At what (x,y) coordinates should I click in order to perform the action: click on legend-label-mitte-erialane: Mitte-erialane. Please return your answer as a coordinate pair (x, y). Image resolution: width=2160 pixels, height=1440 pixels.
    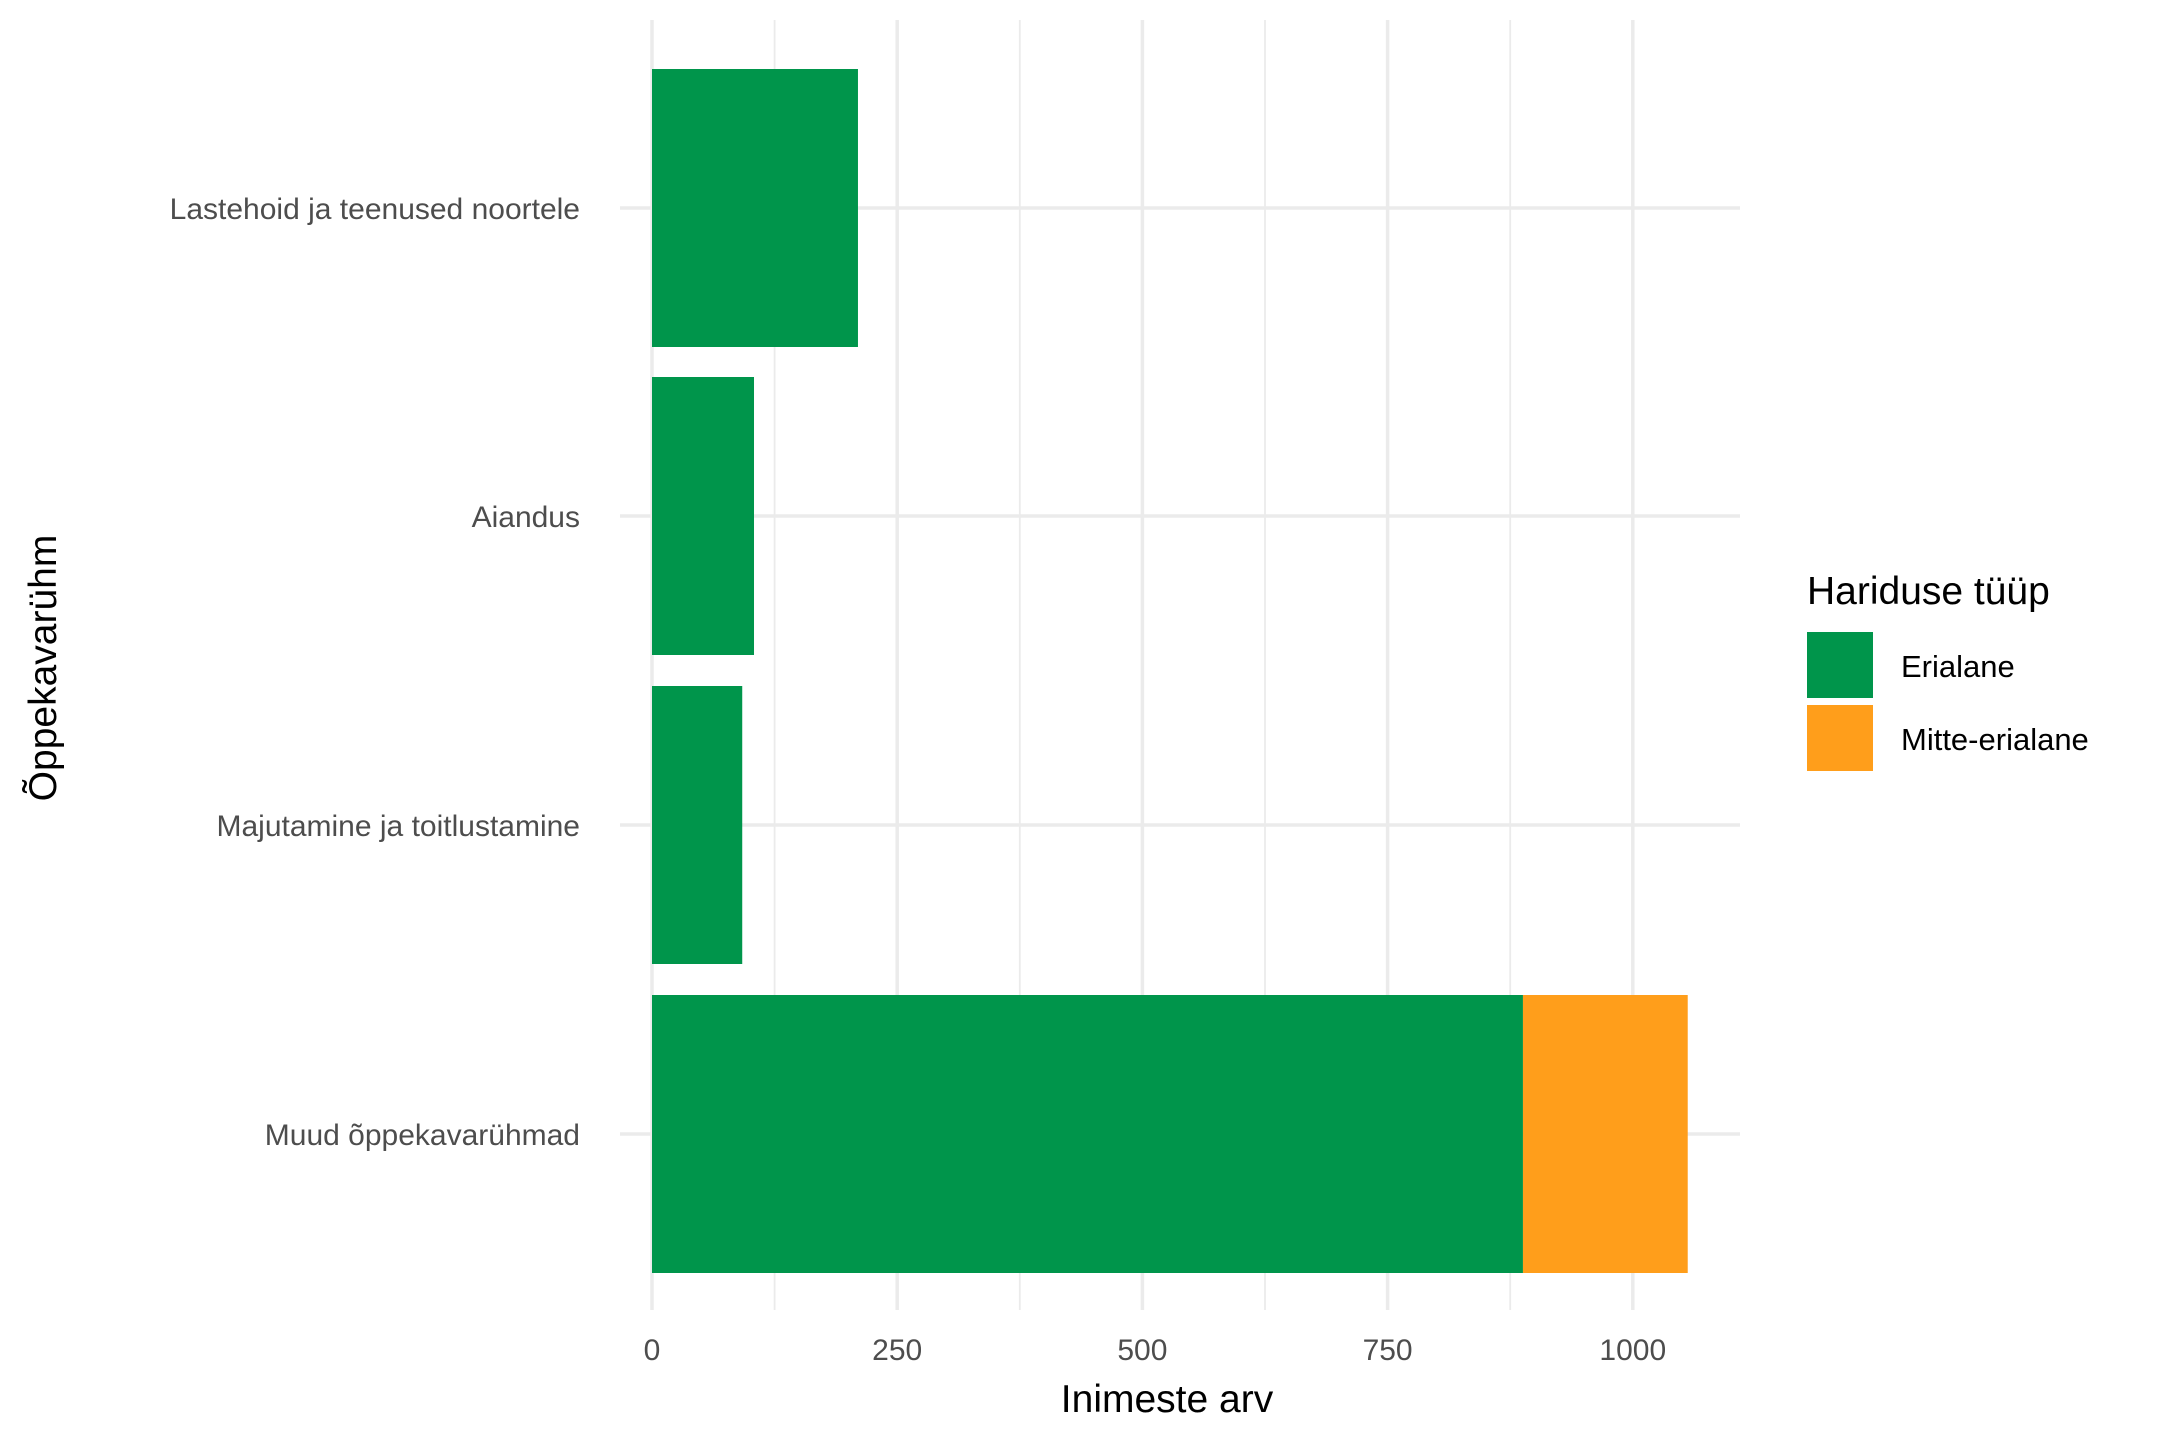
    Looking at the image, I should click on (1995, 739).